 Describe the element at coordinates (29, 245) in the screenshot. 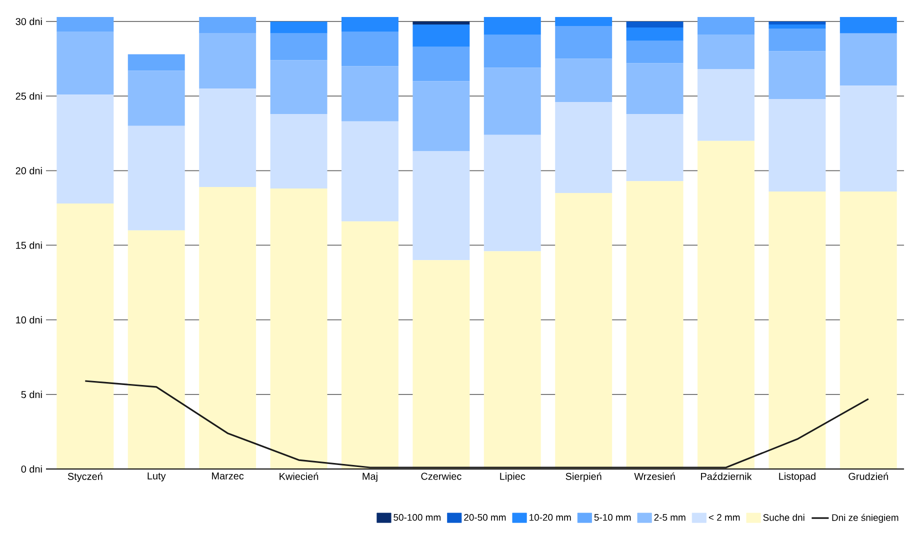

I see `y-tick-label: 15 dni` at that location.